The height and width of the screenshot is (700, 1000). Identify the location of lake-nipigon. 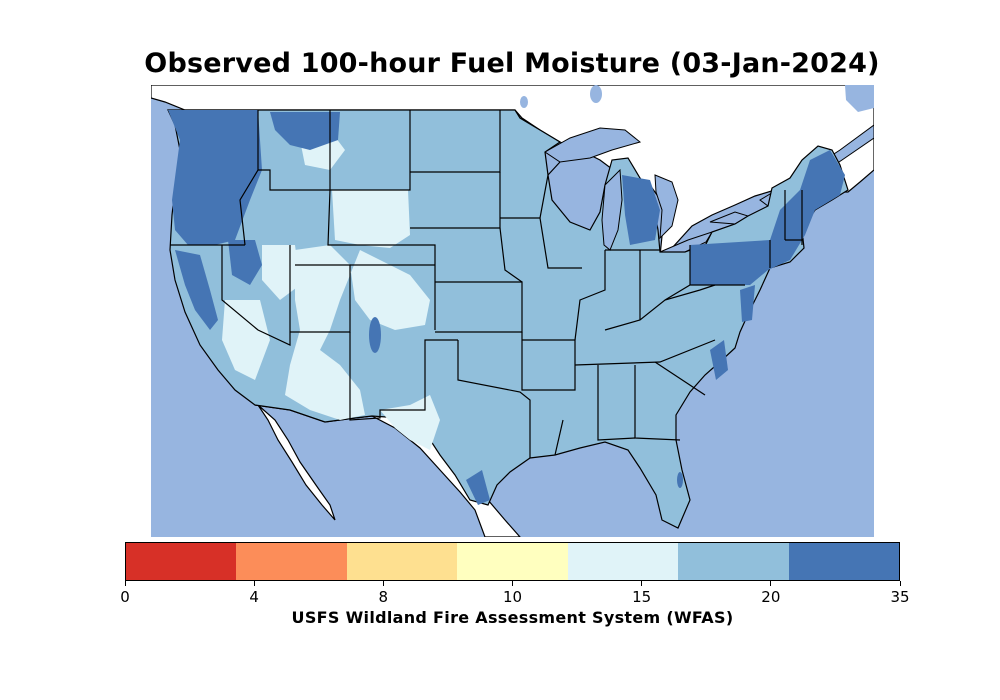
(596, 94).